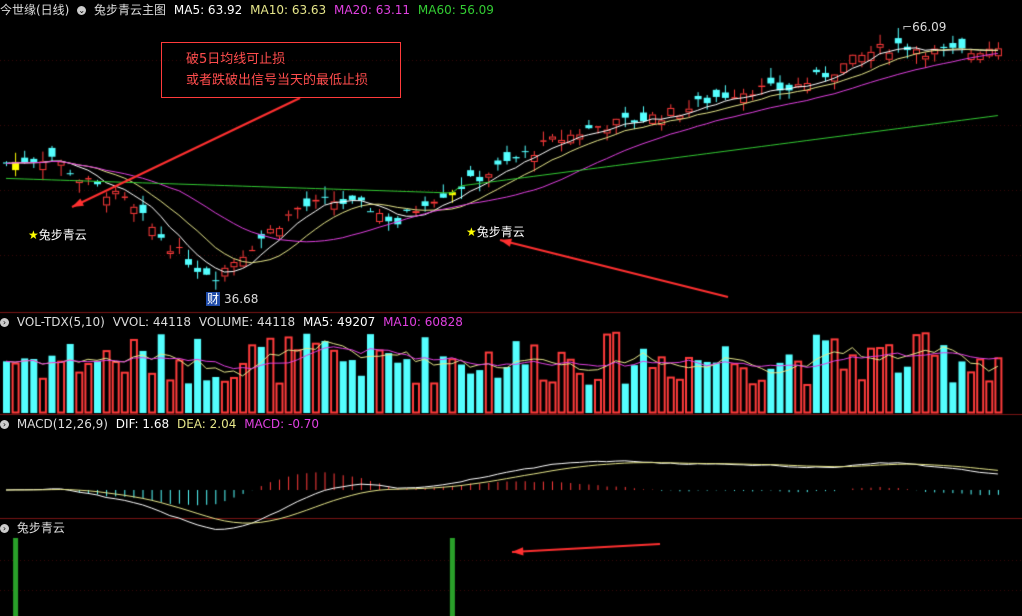  I want to click on dea-value: DEA: 2.04, so click(206, 424).